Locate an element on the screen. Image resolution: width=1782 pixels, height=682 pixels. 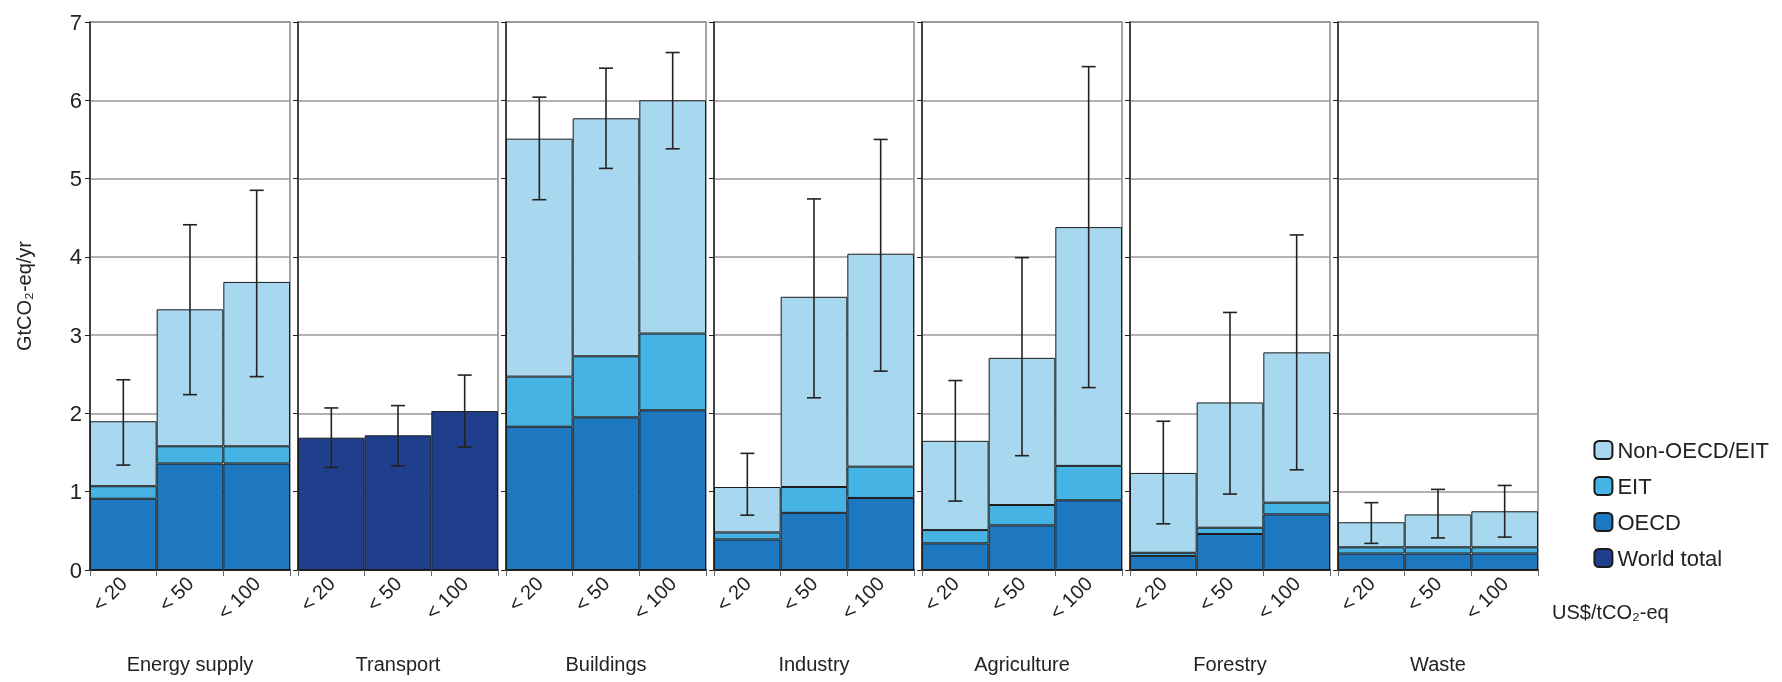
legend-label: World total is located at coordinates (1670, 558).